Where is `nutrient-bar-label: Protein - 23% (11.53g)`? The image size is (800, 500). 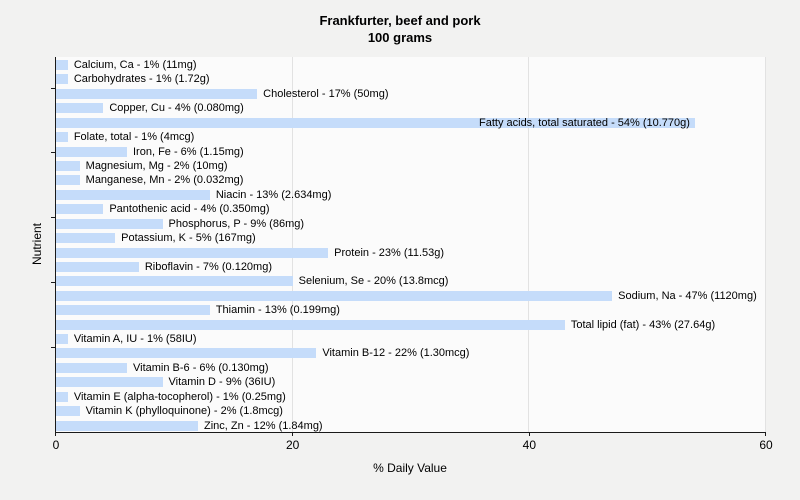
nutrient-bar-label: Protein - 23% (11.53g) is located at coordinates (389, 252).